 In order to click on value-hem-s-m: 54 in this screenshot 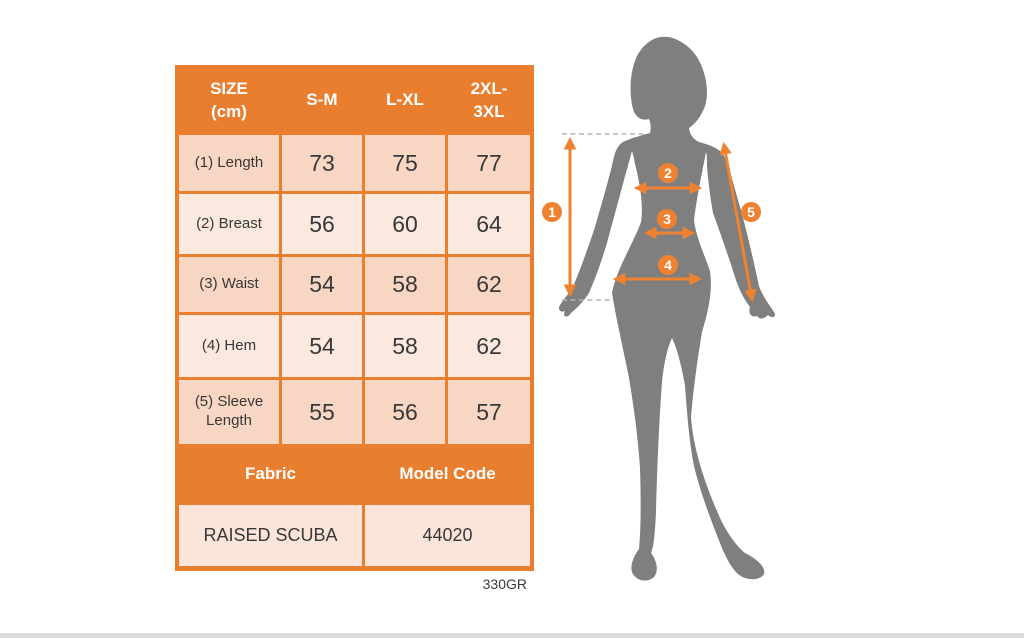, I will do `click(322, 346)`.